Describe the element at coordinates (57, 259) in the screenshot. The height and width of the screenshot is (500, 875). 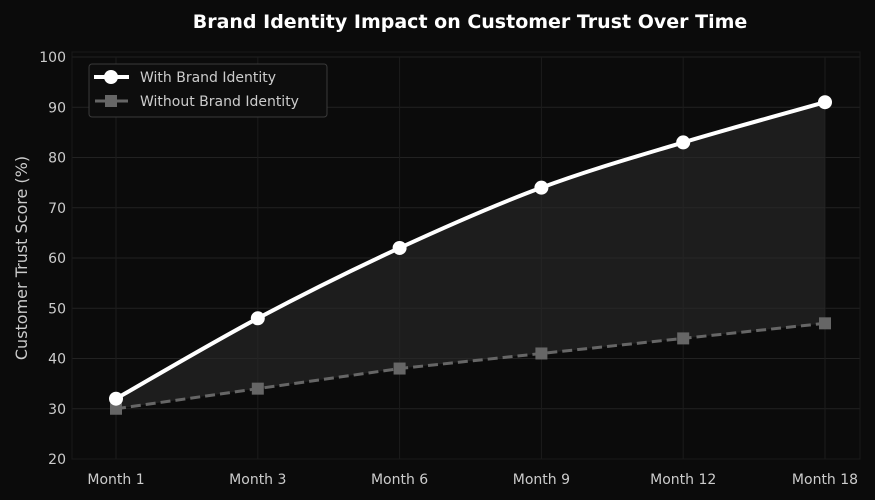
I see `y-tick-label: 60` at that location.